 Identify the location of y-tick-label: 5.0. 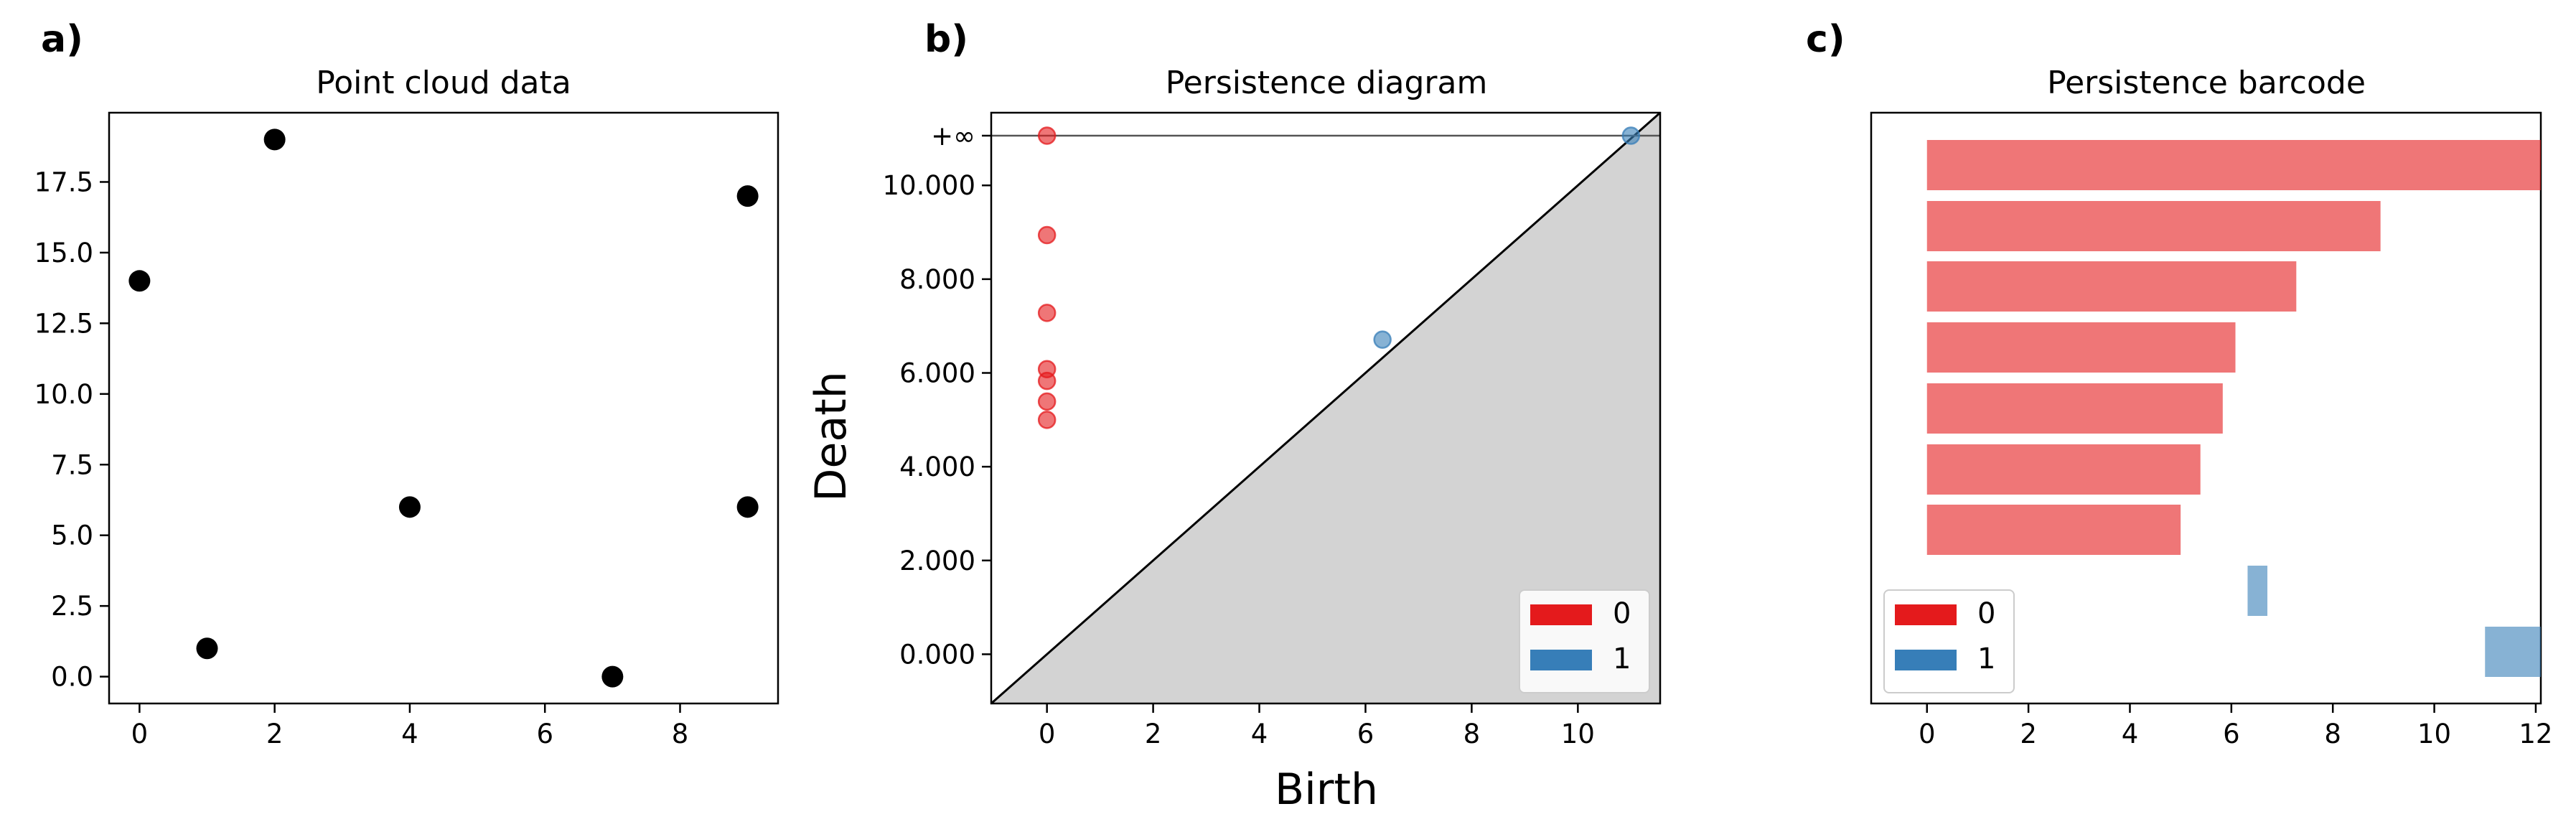
(72, 535).